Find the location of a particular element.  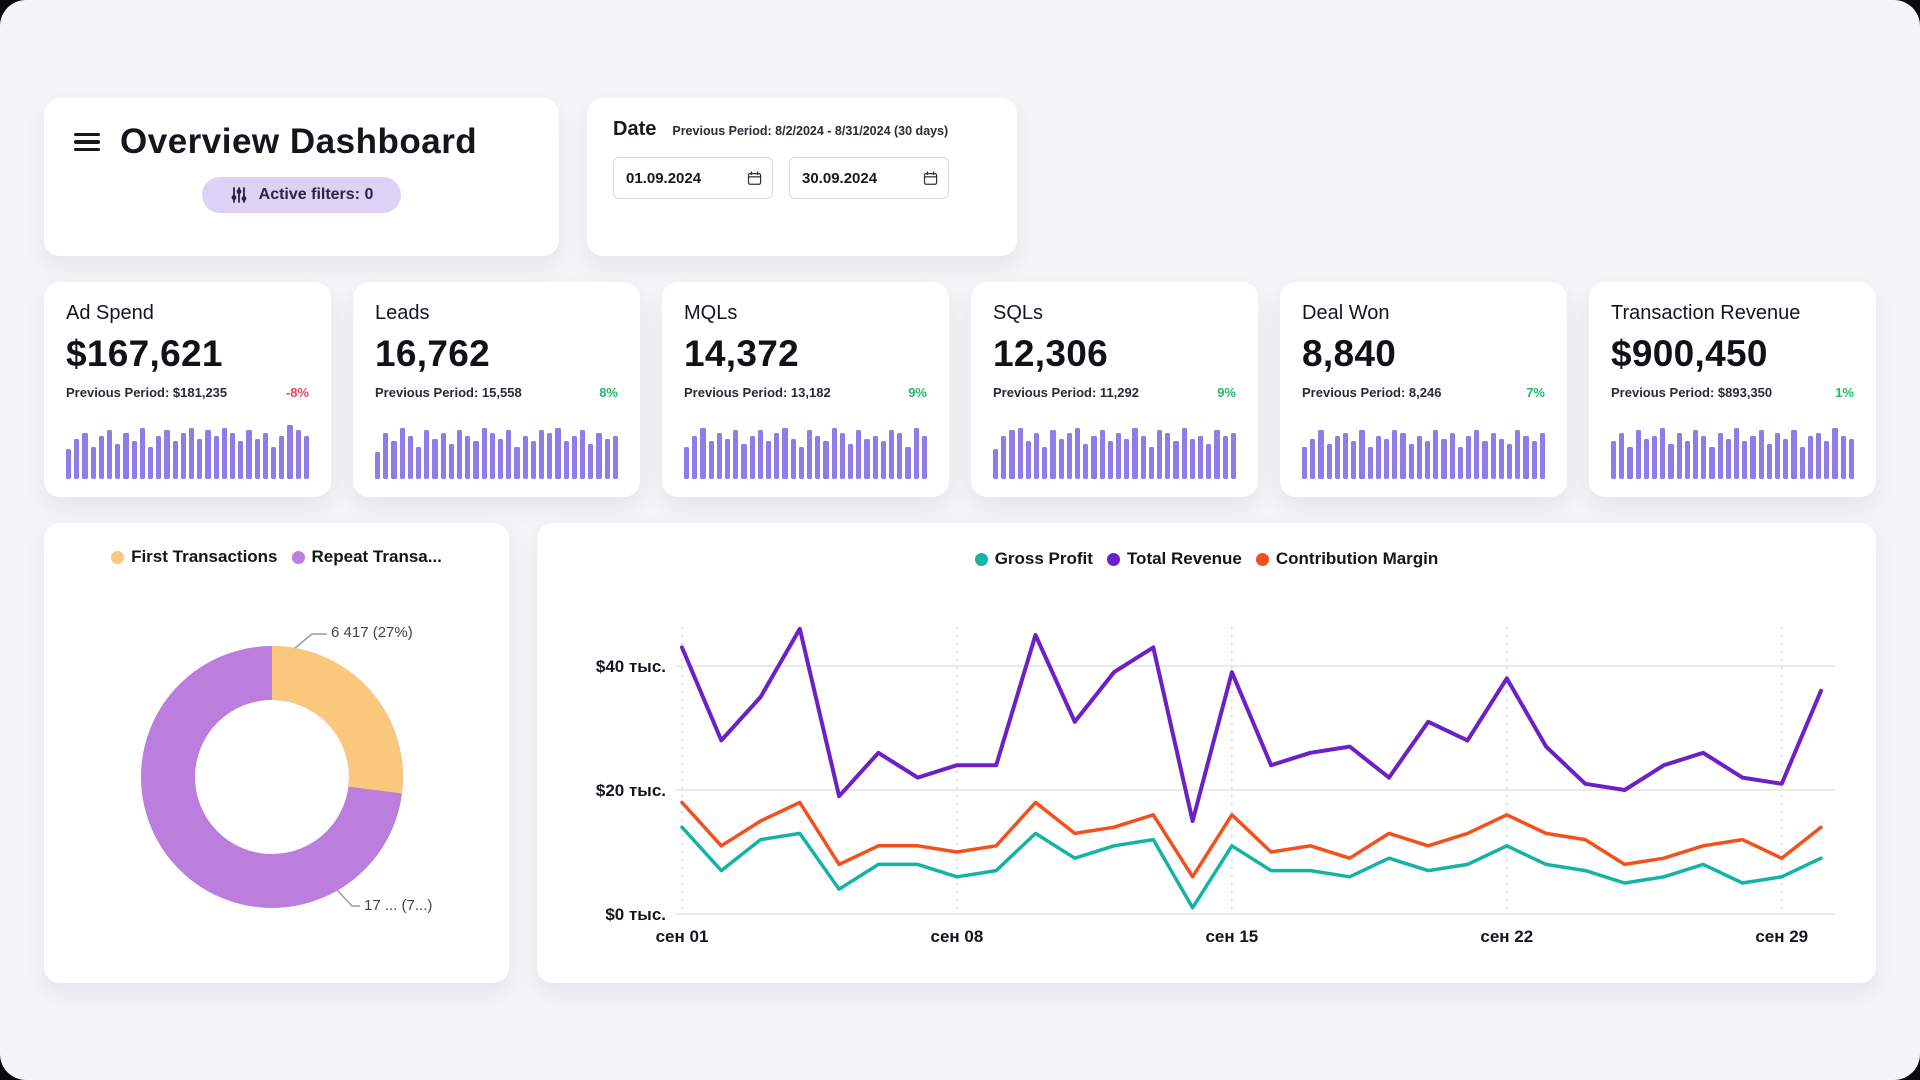

kpi-title: Transaction Revenue is located at coordinates (1706, 313).